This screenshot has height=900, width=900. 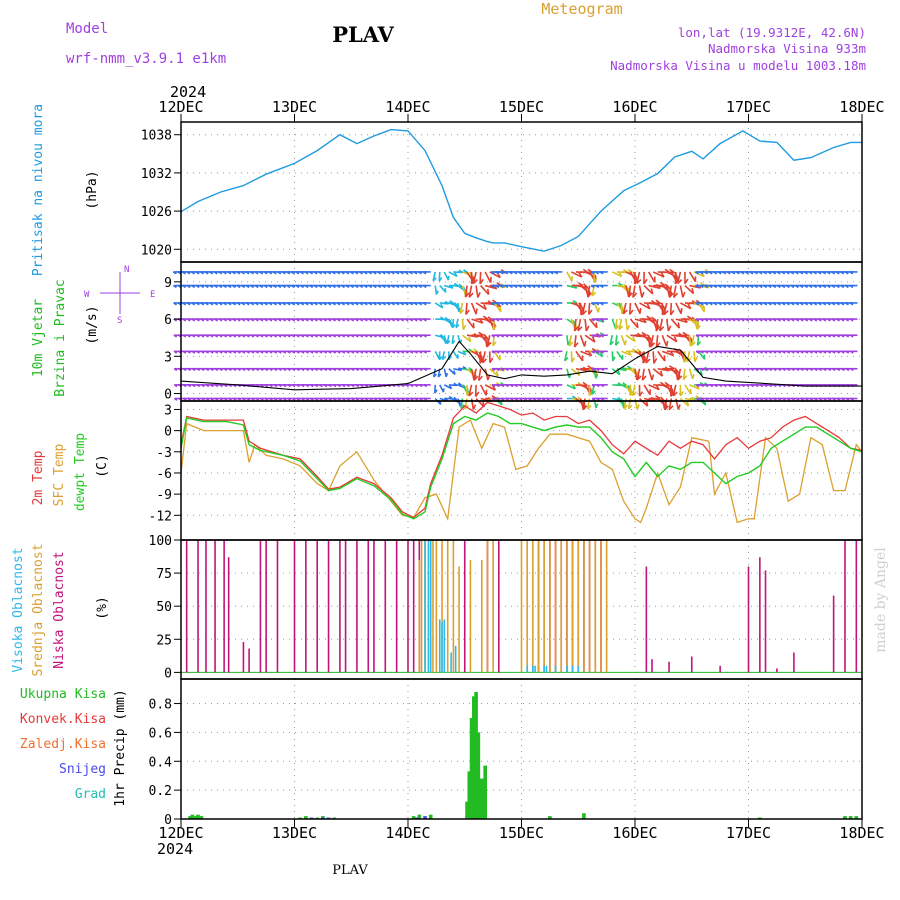 What do you see at coordinates (120, 747) in the screenshot?
I see `precip-unit: 1hr Precip (mm)` at bounding box center [120, 747].